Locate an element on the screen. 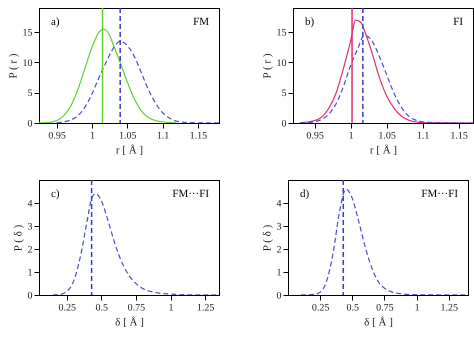  annotation: FM is located at coordinates (201, 22).